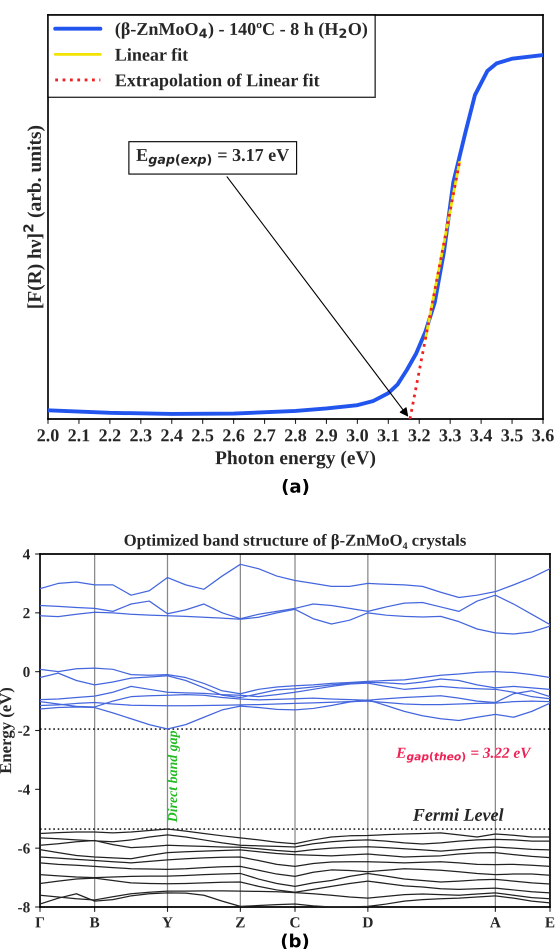 The image size is (559, 949). I want to click on x-tick-label: A, so click(495, 922).